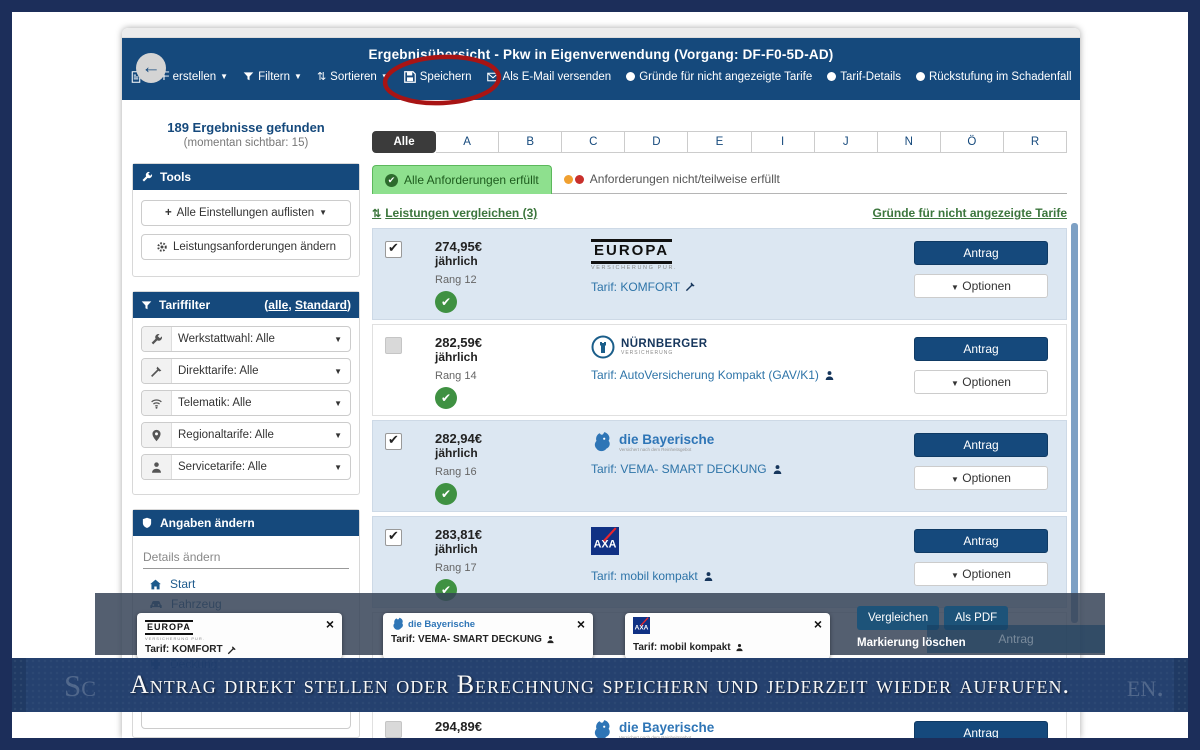 Image resolution: width=1200 pixels, height=750 pixels. What do you see at coordinates (462, 179) in the screenshot?
I see `tab-requirements-fulfilled: ✔ Alle Anforderungen erfüllt` at bounding box center [462, 179].